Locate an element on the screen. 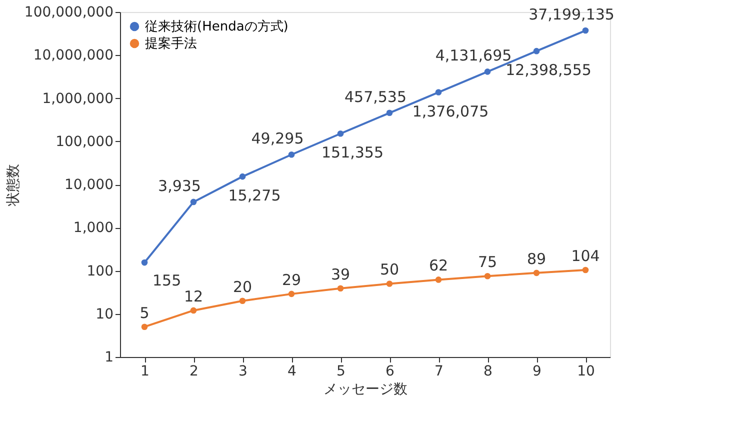 The height and width of the screenshot is (421, 737). y-tick-label: 10 is located at coordinates (105, 314).